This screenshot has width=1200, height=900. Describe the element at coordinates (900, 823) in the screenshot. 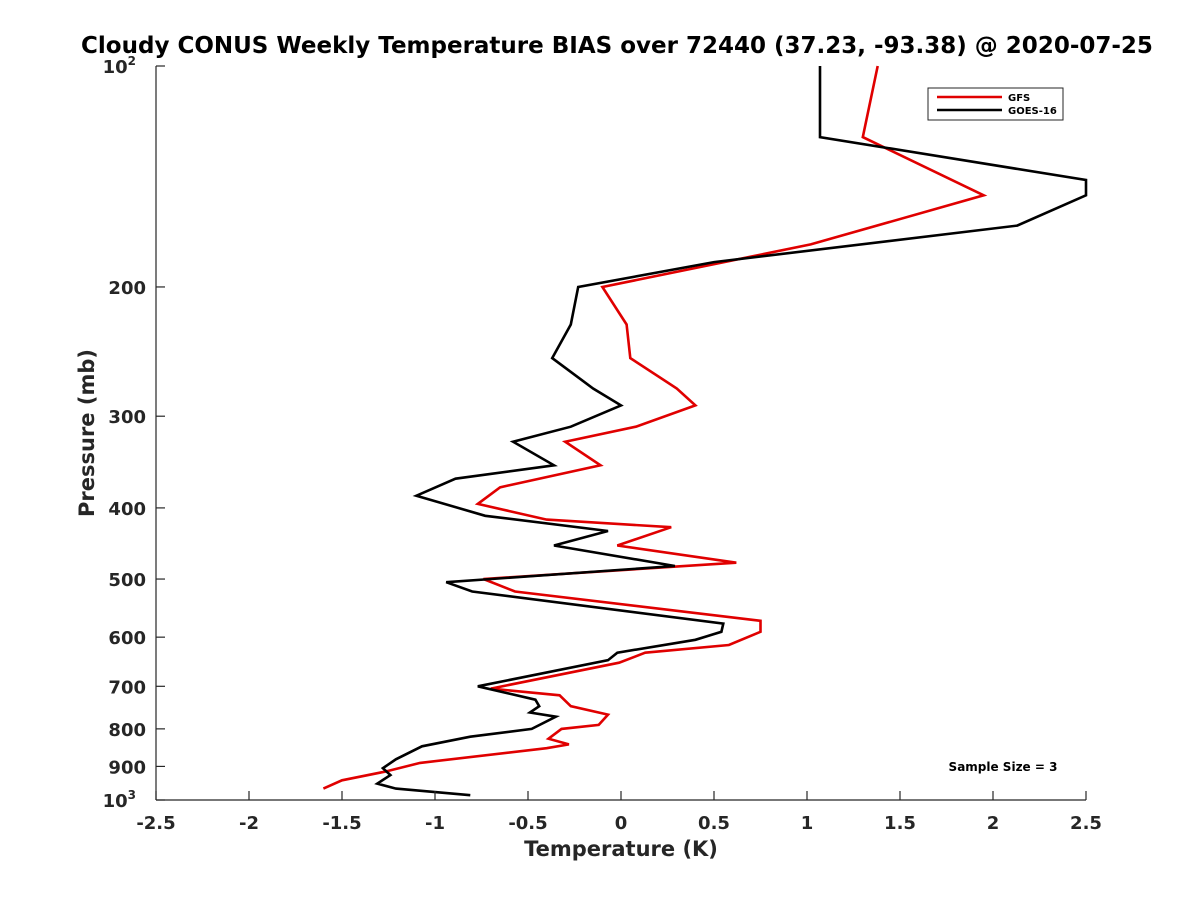

I see `x-tick-label: 1.5` at that location.